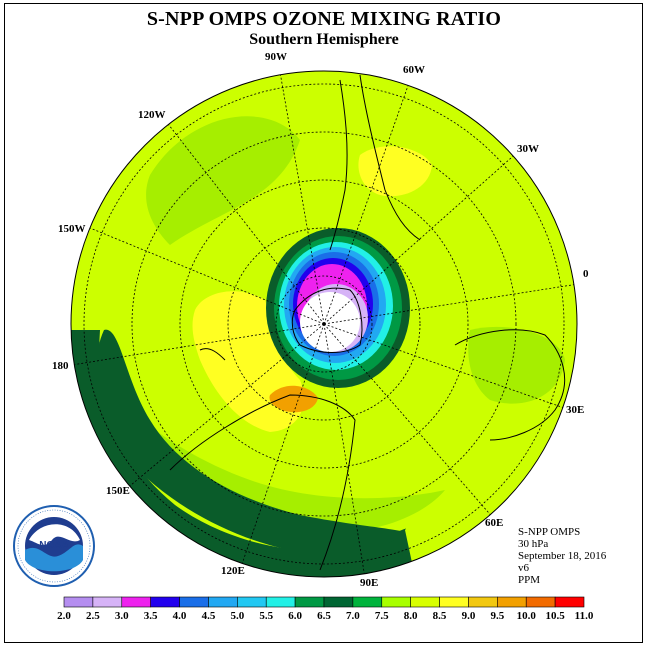 The width and height of the screenshot is (648, 648). I want to click on color-bar-tick-label: 8.0, so click(411, 616).